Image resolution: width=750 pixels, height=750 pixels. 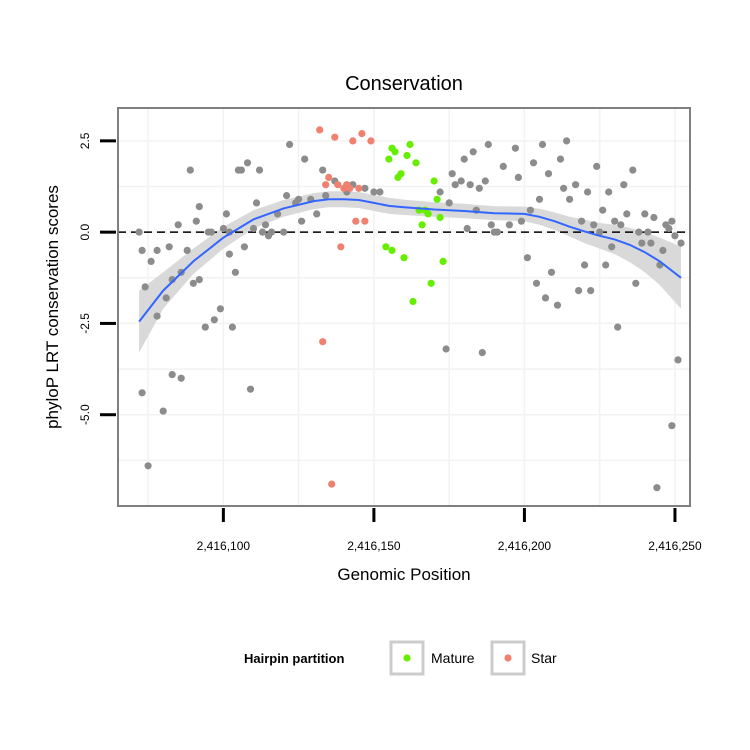 I want to click on x-tick-label: 2,416,200, so click(x=525, y=546).